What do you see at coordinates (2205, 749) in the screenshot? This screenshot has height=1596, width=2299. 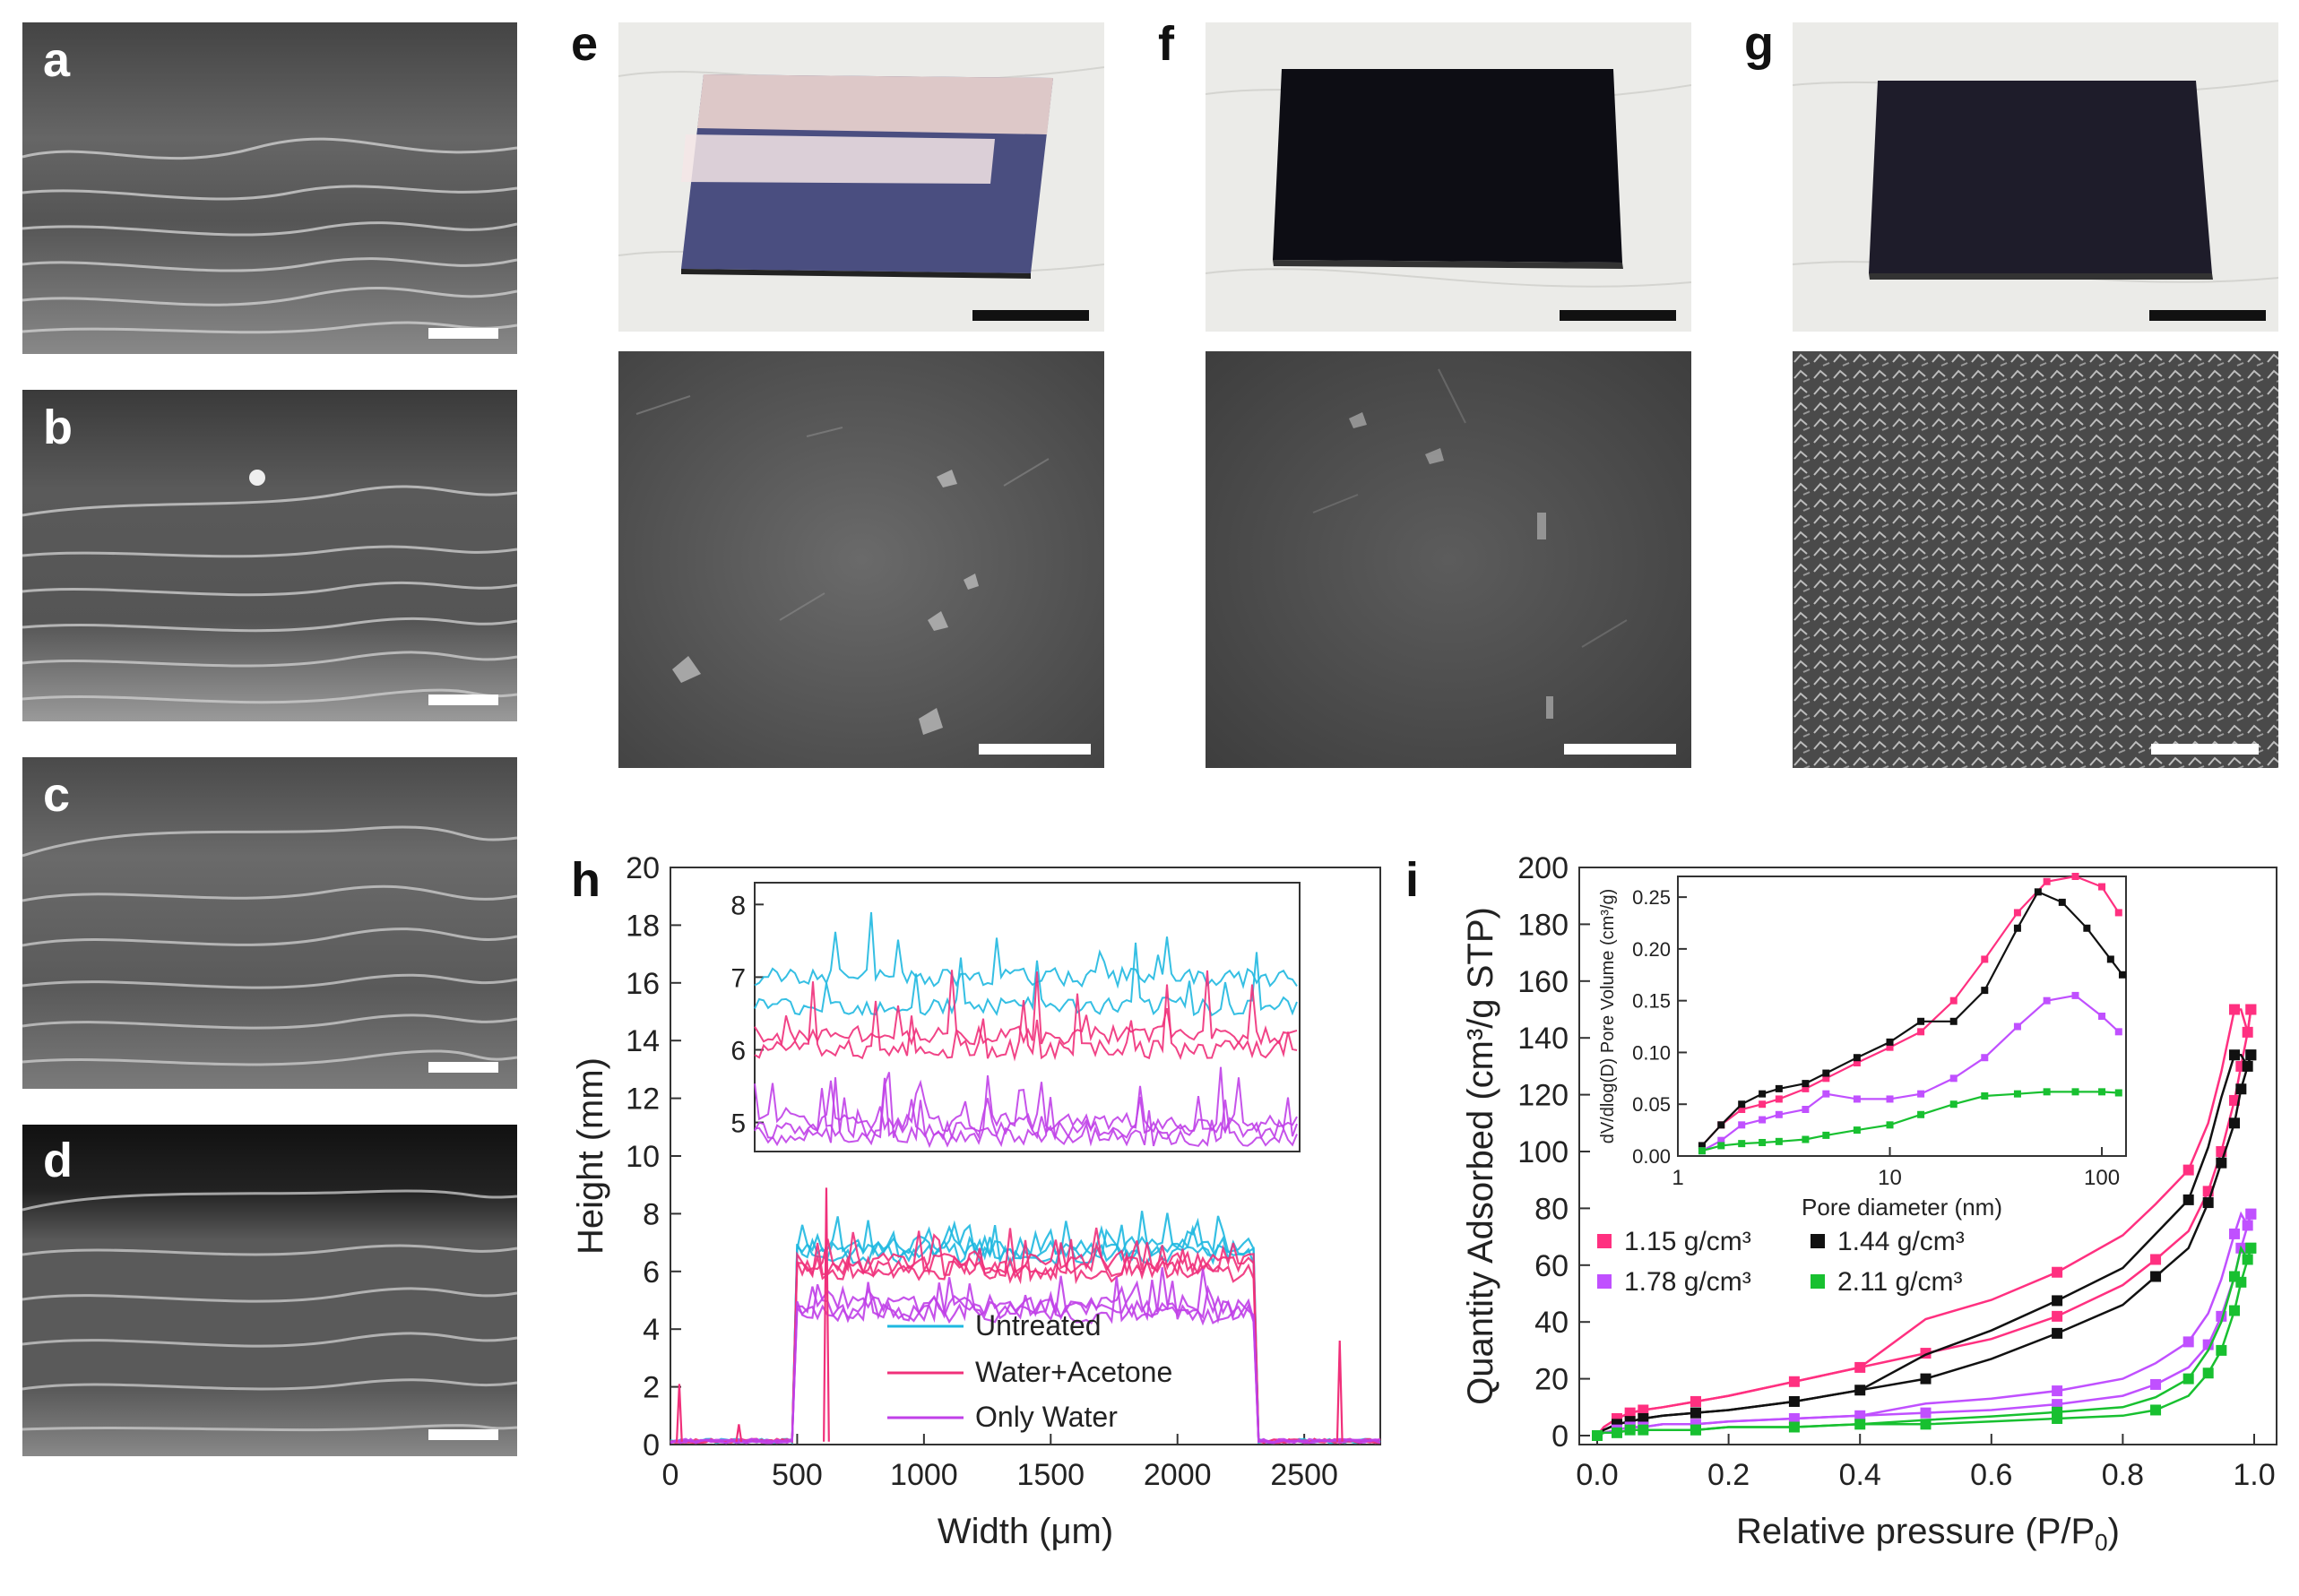 I see `scale-bar-g-sem` at bounding box center [2205, 749].